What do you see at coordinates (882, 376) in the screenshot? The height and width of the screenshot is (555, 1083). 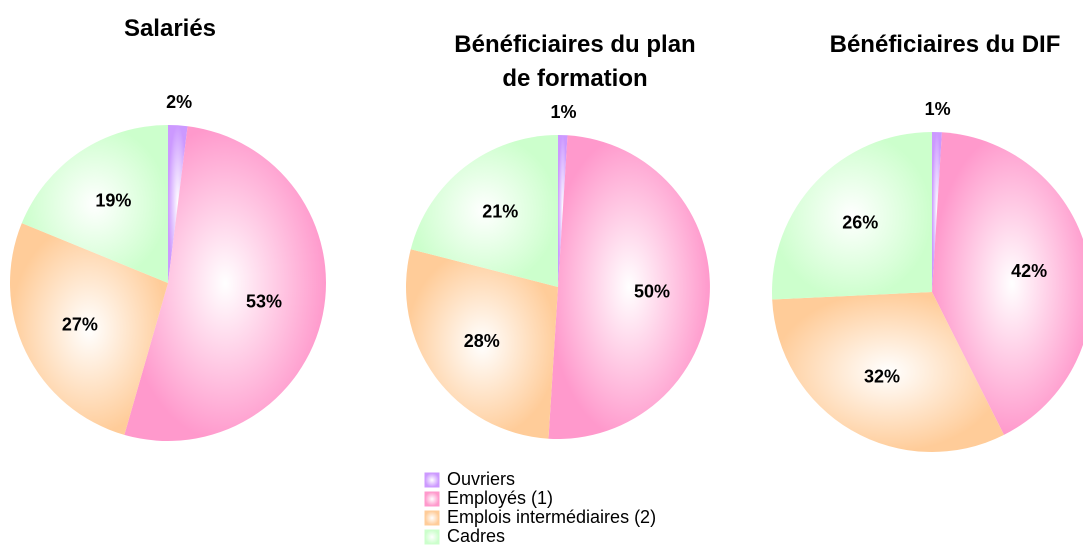 I see `slice-label: 32%` at bounding box center [882, 376].